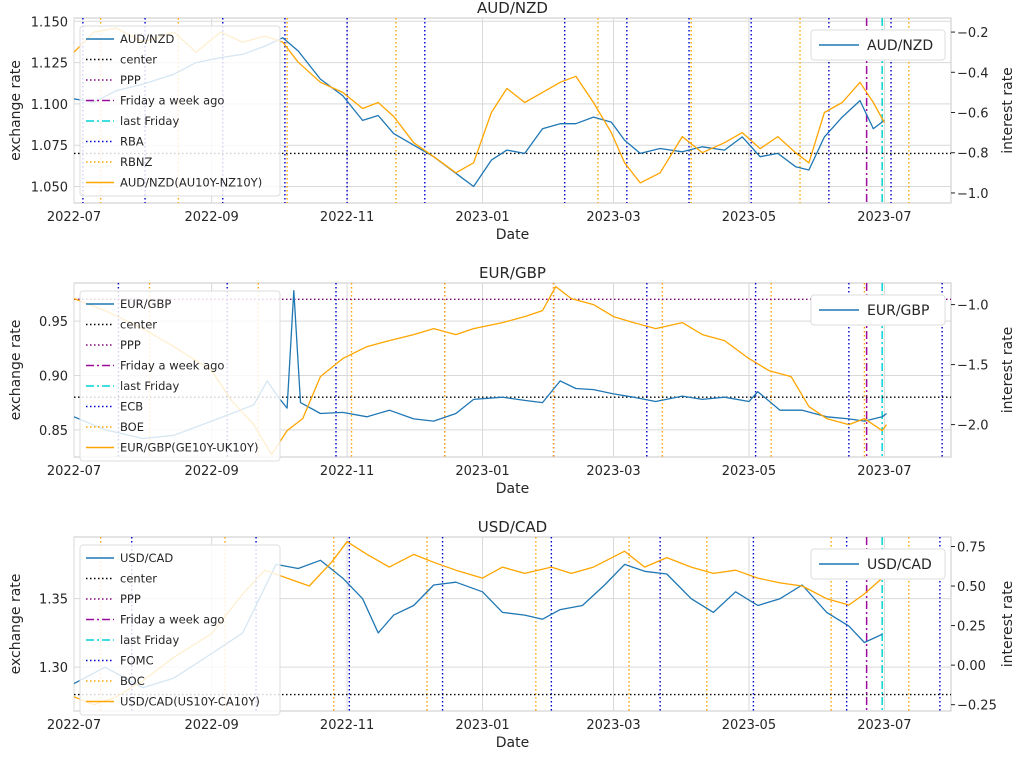  What do you see at coordinates (145, 304) in the screenshot?
I see `legend-entry: EUR/GBP` at bounding box center [145, 304].